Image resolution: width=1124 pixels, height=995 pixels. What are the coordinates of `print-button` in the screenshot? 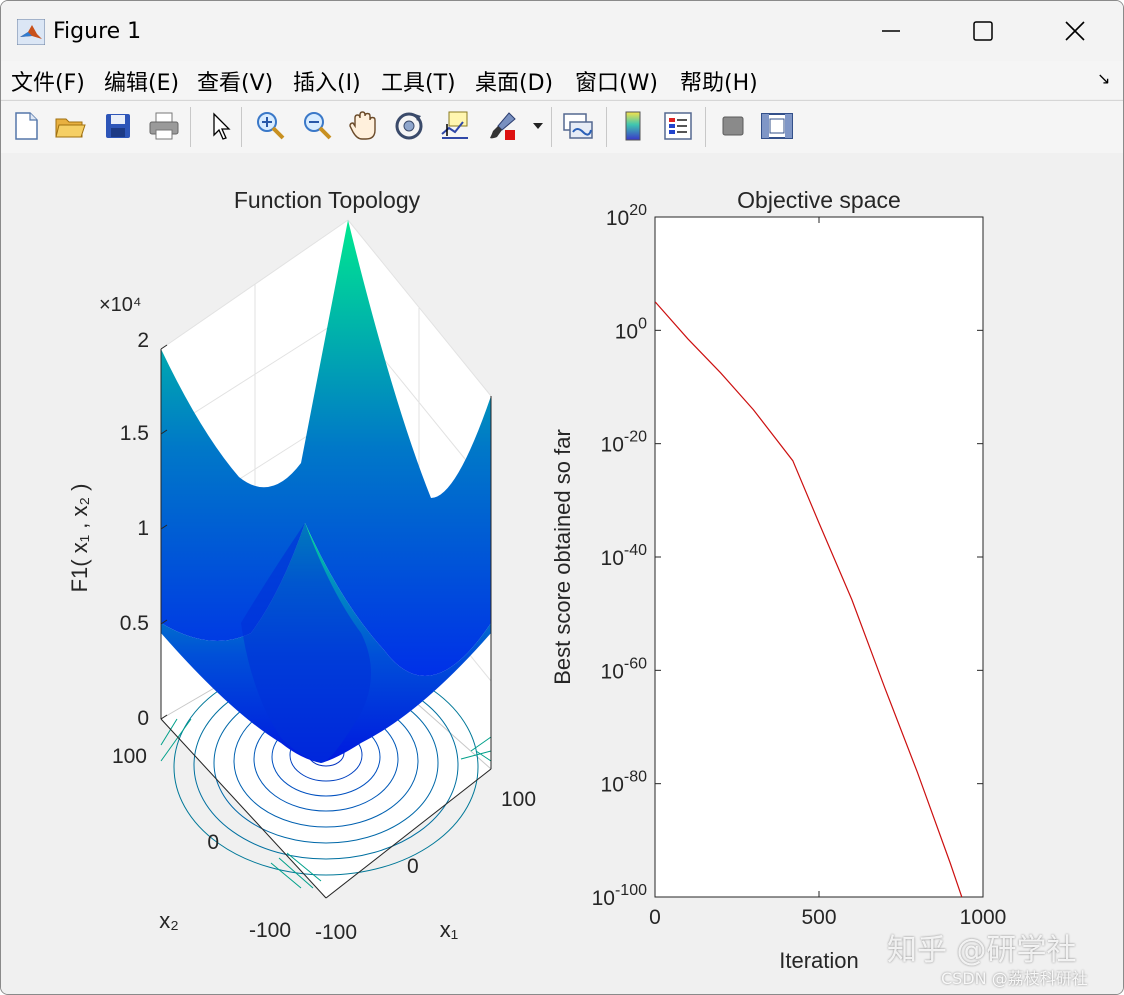 It's located at (164, 126).